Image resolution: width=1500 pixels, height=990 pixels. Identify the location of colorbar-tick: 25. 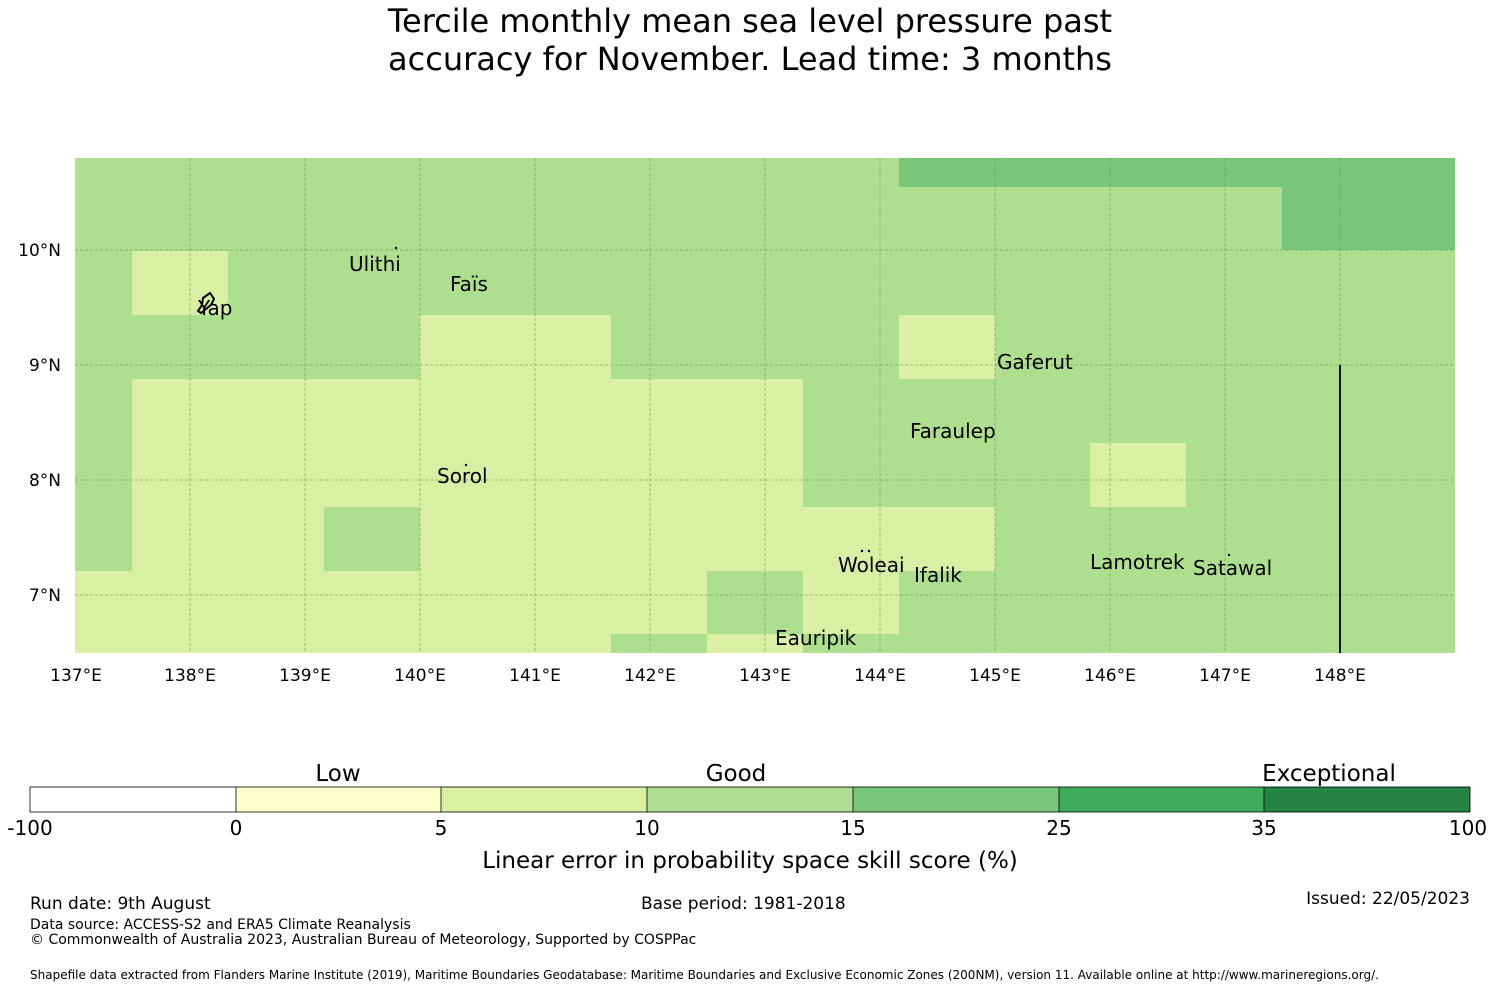
(1058, 828).